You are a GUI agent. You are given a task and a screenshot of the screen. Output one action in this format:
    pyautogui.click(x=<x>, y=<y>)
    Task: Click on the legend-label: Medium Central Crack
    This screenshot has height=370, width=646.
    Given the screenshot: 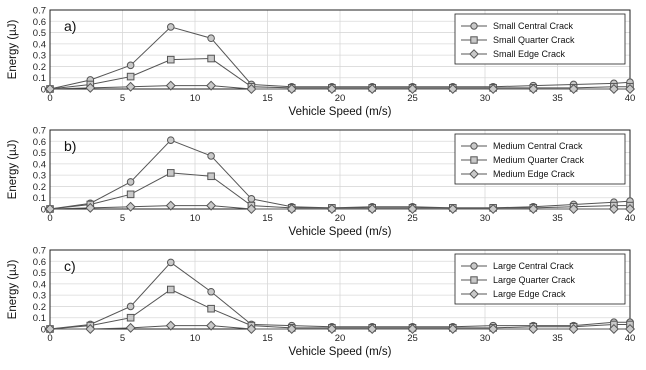 What is the action you would take?
    pyautogui.click(x=538, y=146)
    